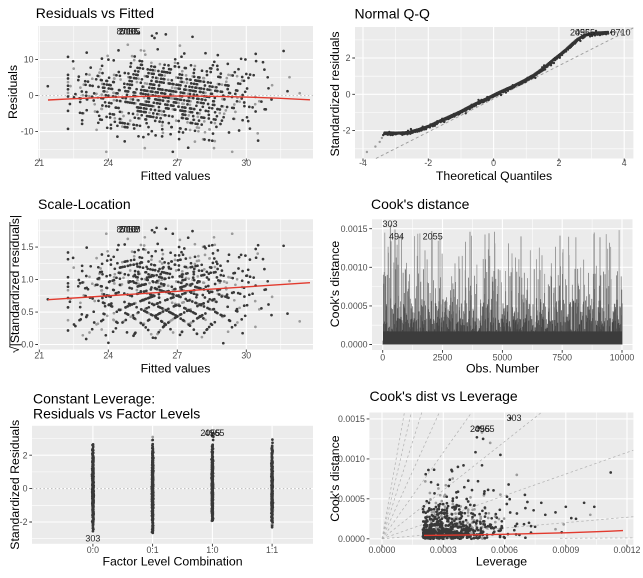 Image resolution: width=643 pixels, height=578 pixels. I want to click on svg-text: 0.0009, so click(565, 550).